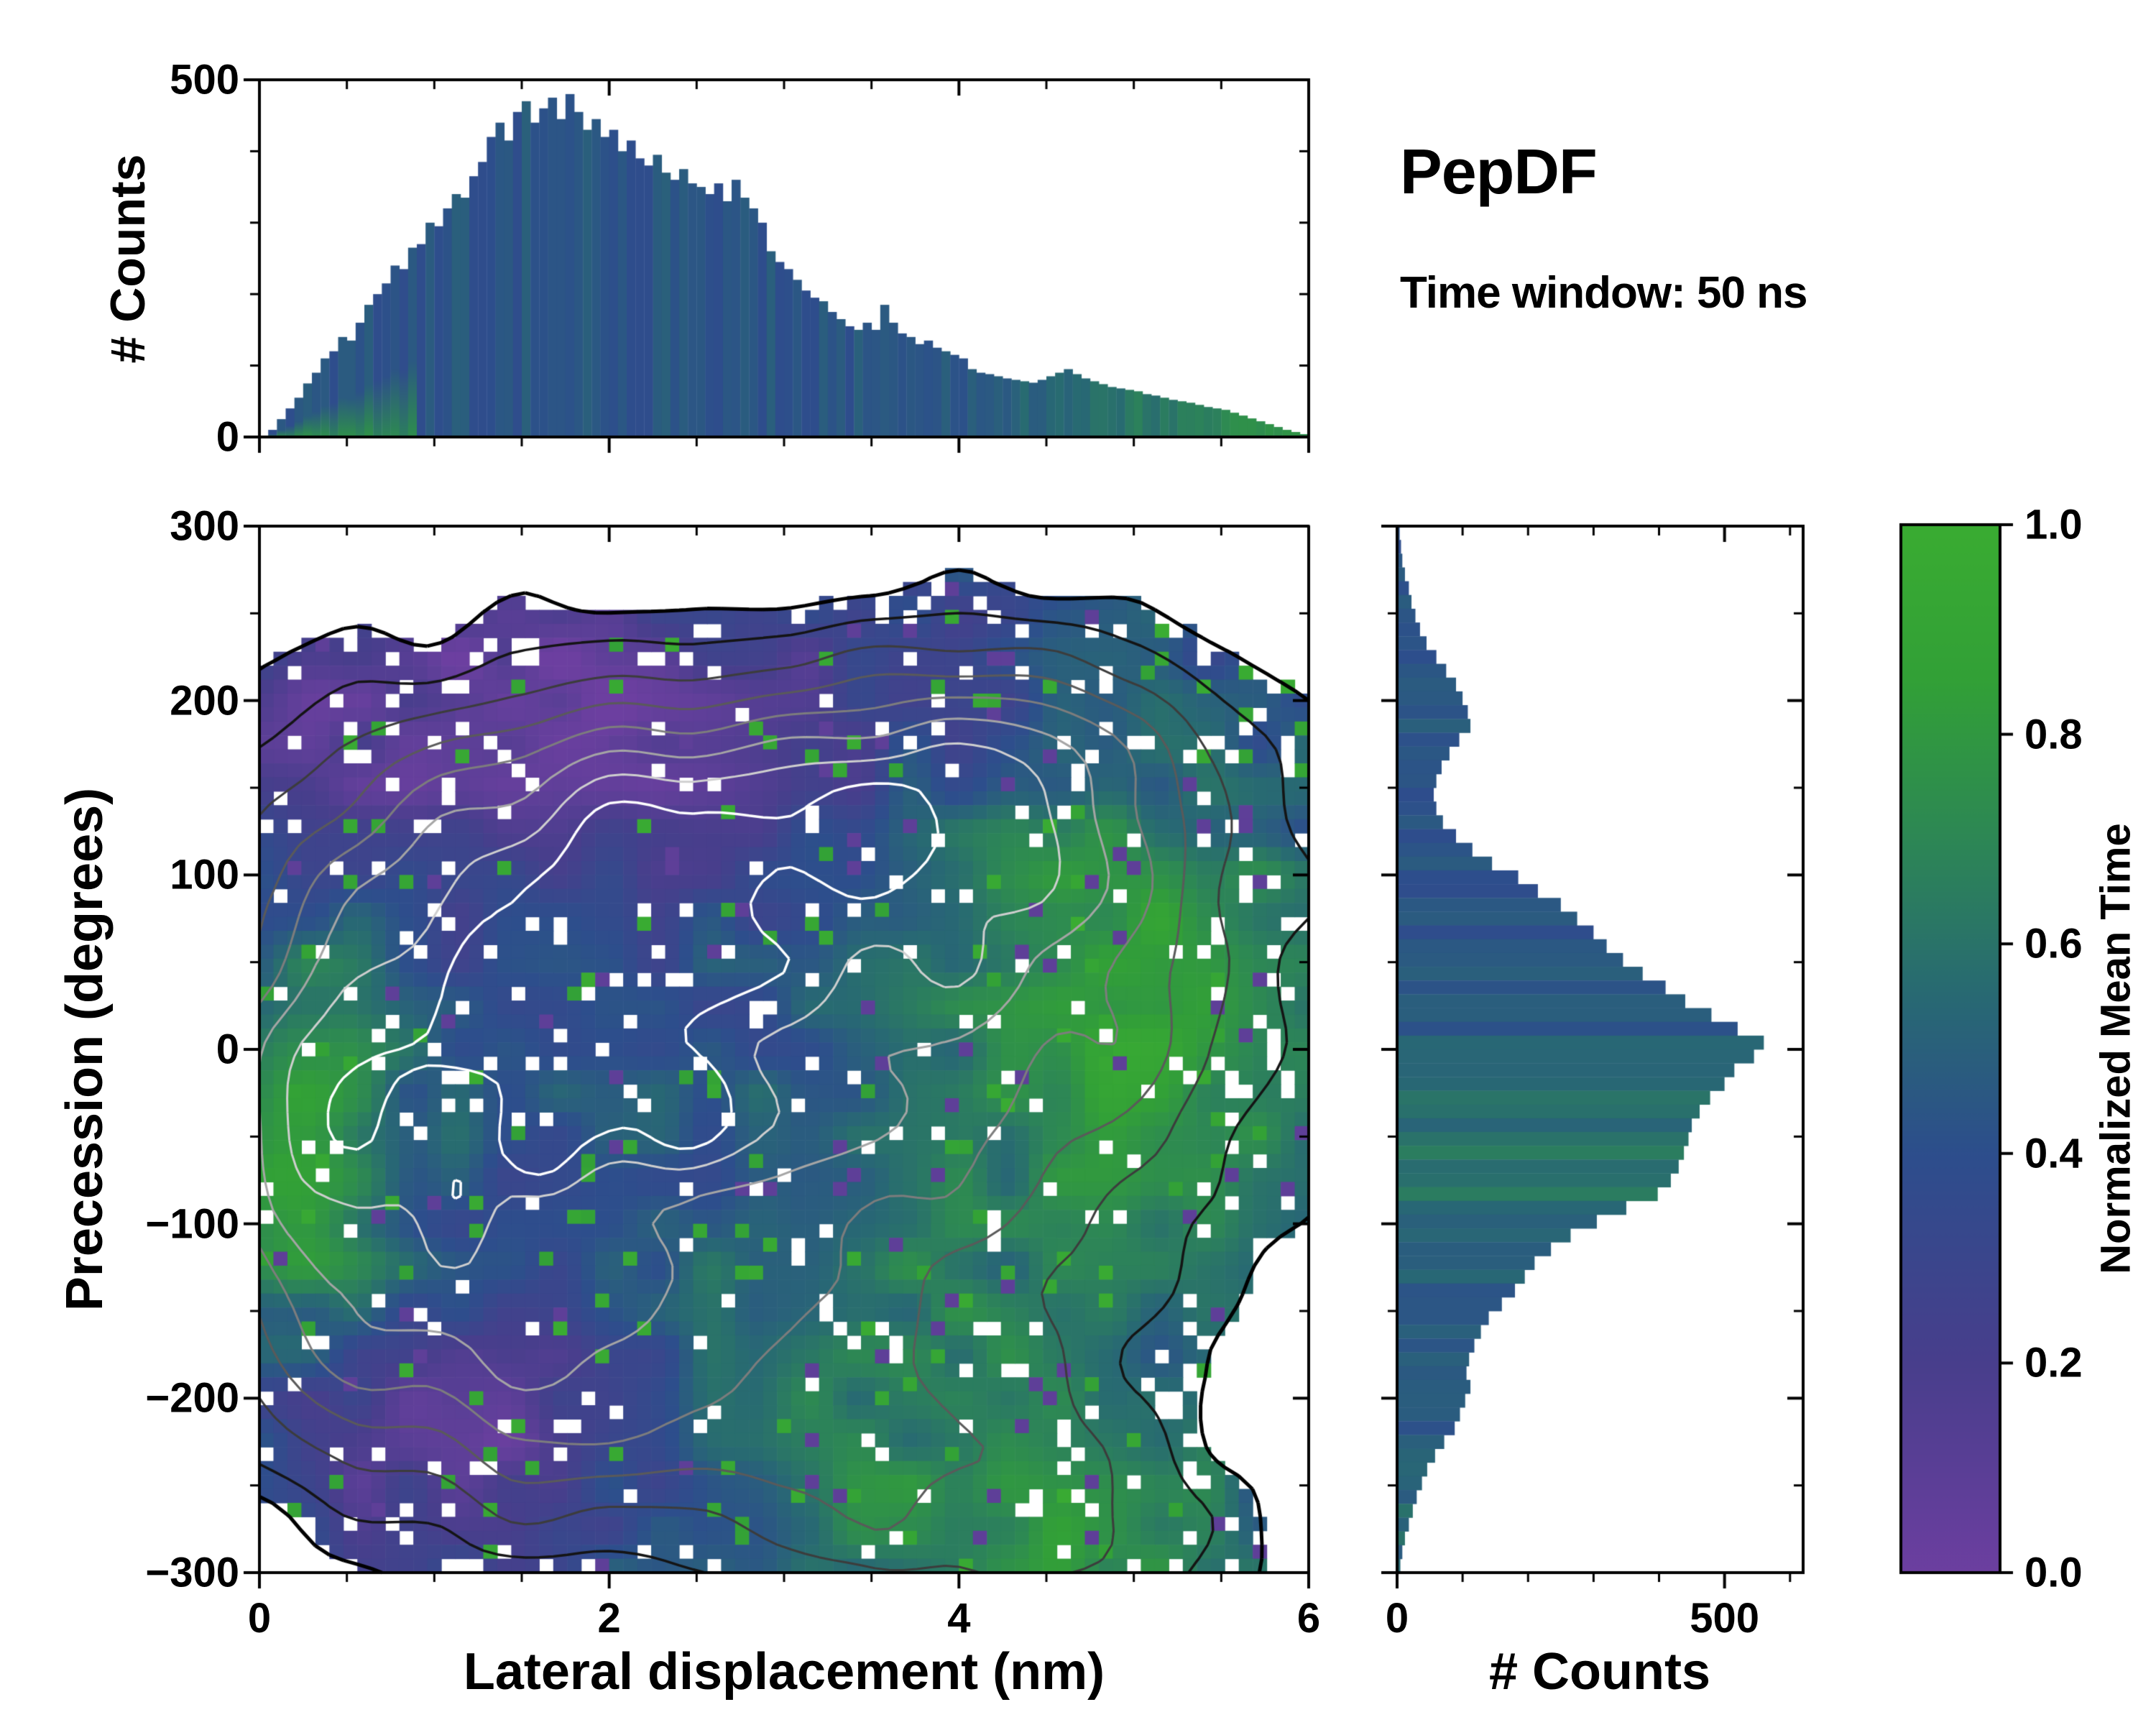 This screenshot has height=1725, width=2156. What do you see at coordinates (784, 1672) in the screenshot?
I see `main-x-axis-label: Lateral displacement (nm)` at bounding box center [784, 1672].